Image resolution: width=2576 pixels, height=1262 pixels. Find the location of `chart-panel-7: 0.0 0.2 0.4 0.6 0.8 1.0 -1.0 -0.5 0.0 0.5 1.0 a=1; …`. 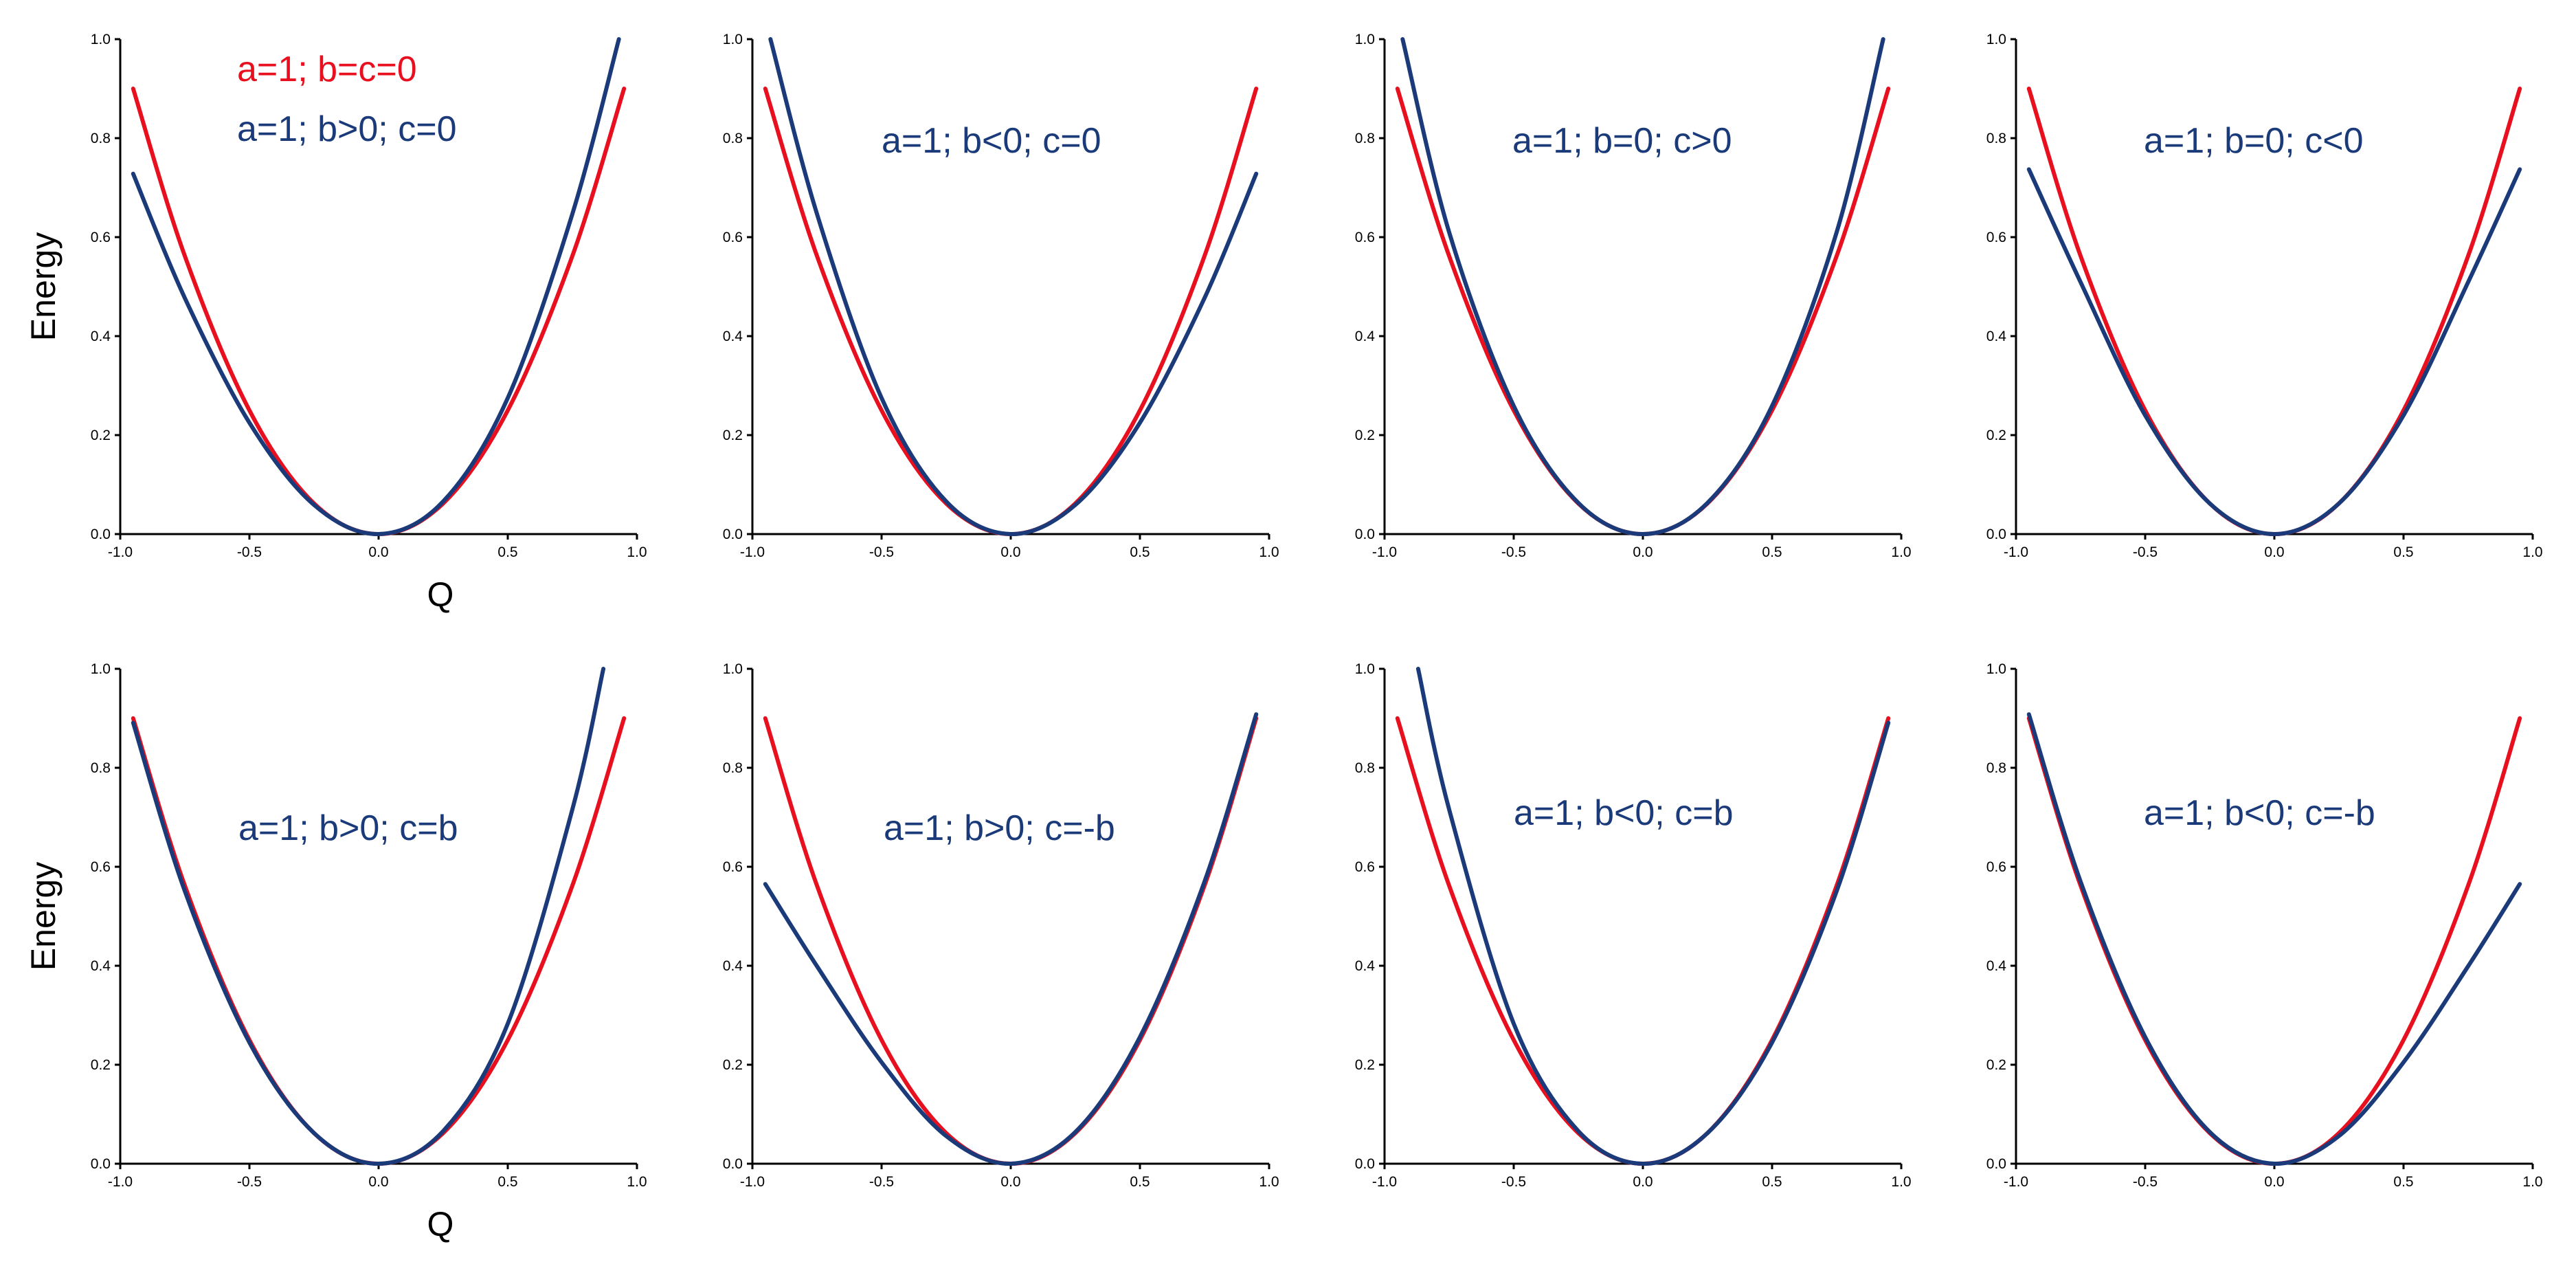

chart-panel-7: 0.0 0.2 0.4 0.6 0.8 1.0 -1.0 -0.5 0.0 0.5 1.0 a=1; … is located at coordinates (1633, 925).